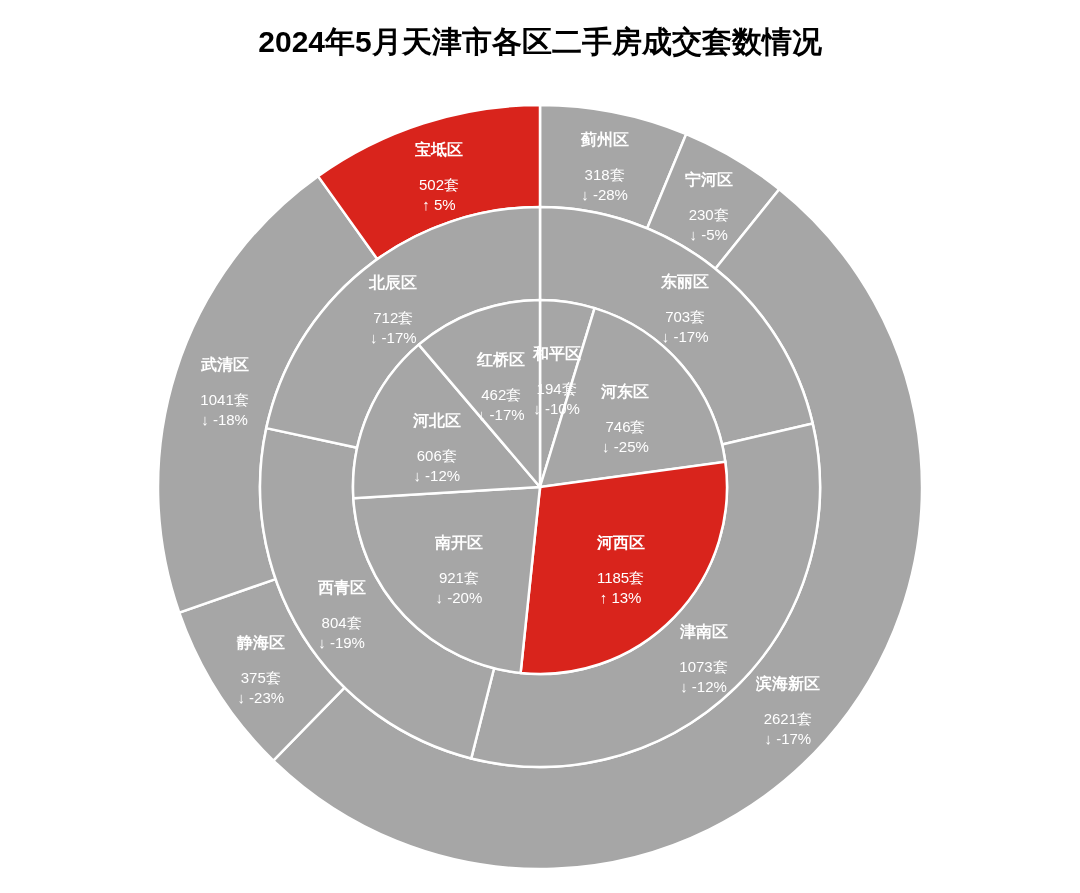 This screenshot has width=1080, height=893. Describe the element at coordinates (436, 421) in the screenshot. I see `slice-label: 河北区` at that location.